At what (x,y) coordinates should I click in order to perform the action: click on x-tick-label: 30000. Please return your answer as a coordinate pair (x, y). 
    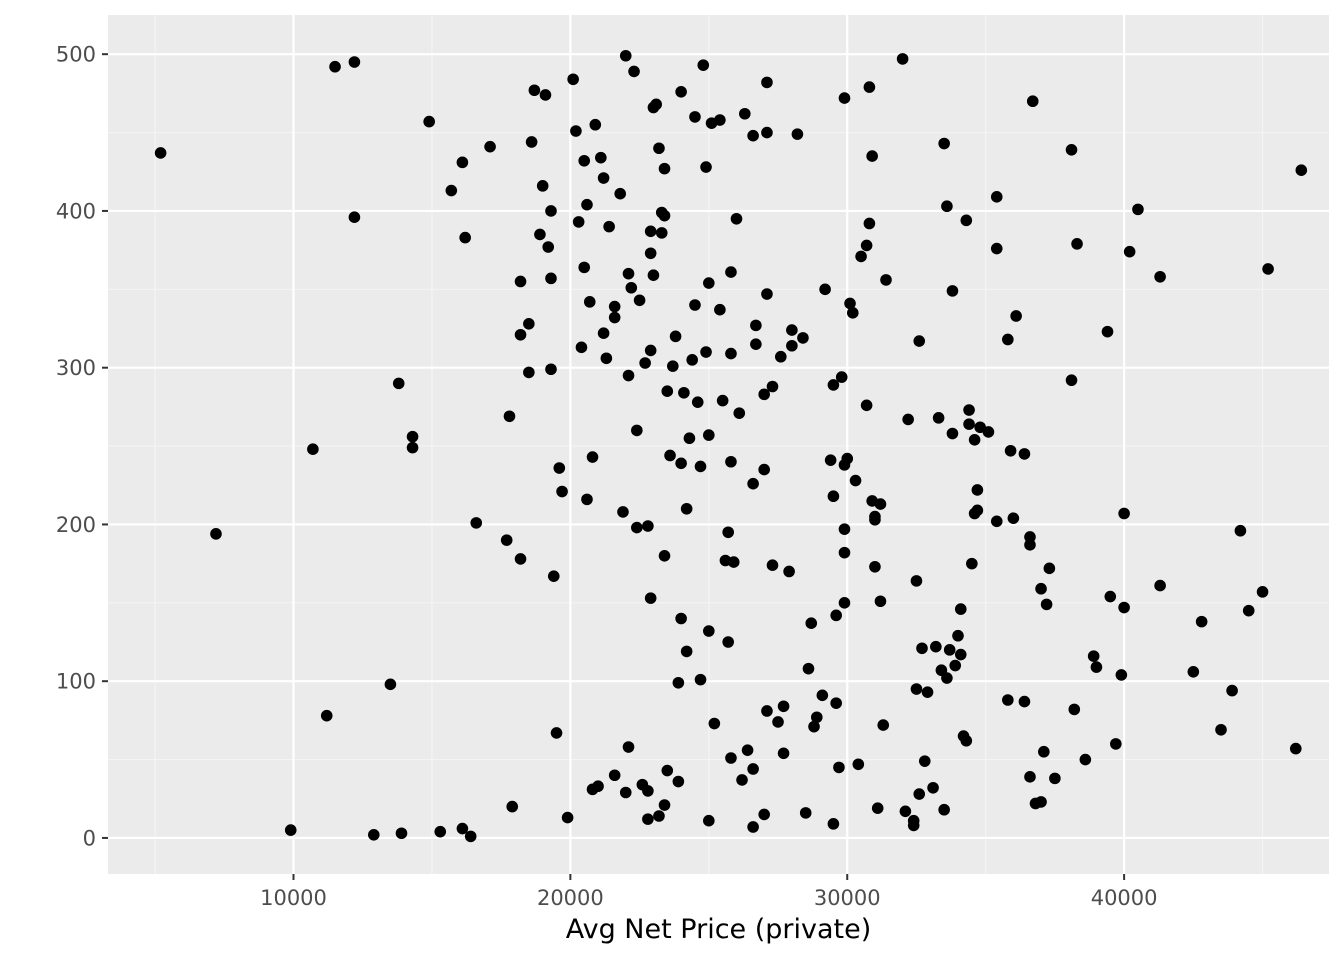
    Looking at the image, I should click on (847, 898).